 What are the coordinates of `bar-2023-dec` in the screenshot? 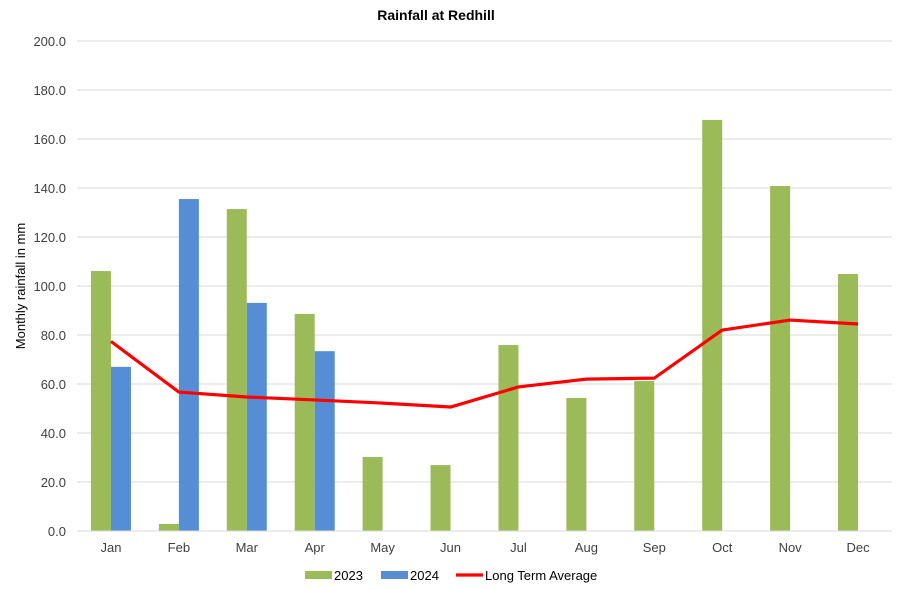 It's located at (848, 402).